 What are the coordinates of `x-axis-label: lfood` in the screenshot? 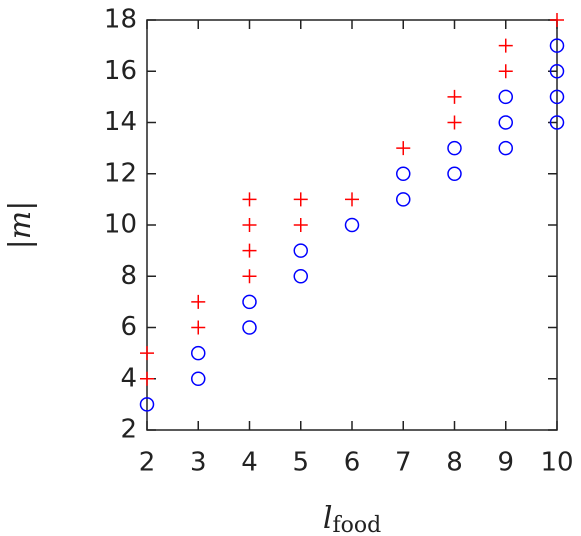 It's located at (352, 518).